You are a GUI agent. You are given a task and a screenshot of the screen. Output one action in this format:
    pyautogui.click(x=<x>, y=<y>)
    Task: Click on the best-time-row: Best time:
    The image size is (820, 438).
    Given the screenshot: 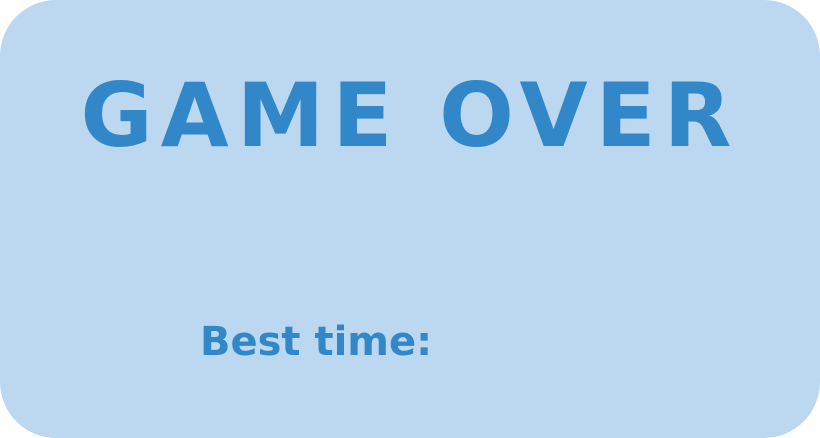 What is the action you would take?
    pyautogui.click(x=323, y=342)
    